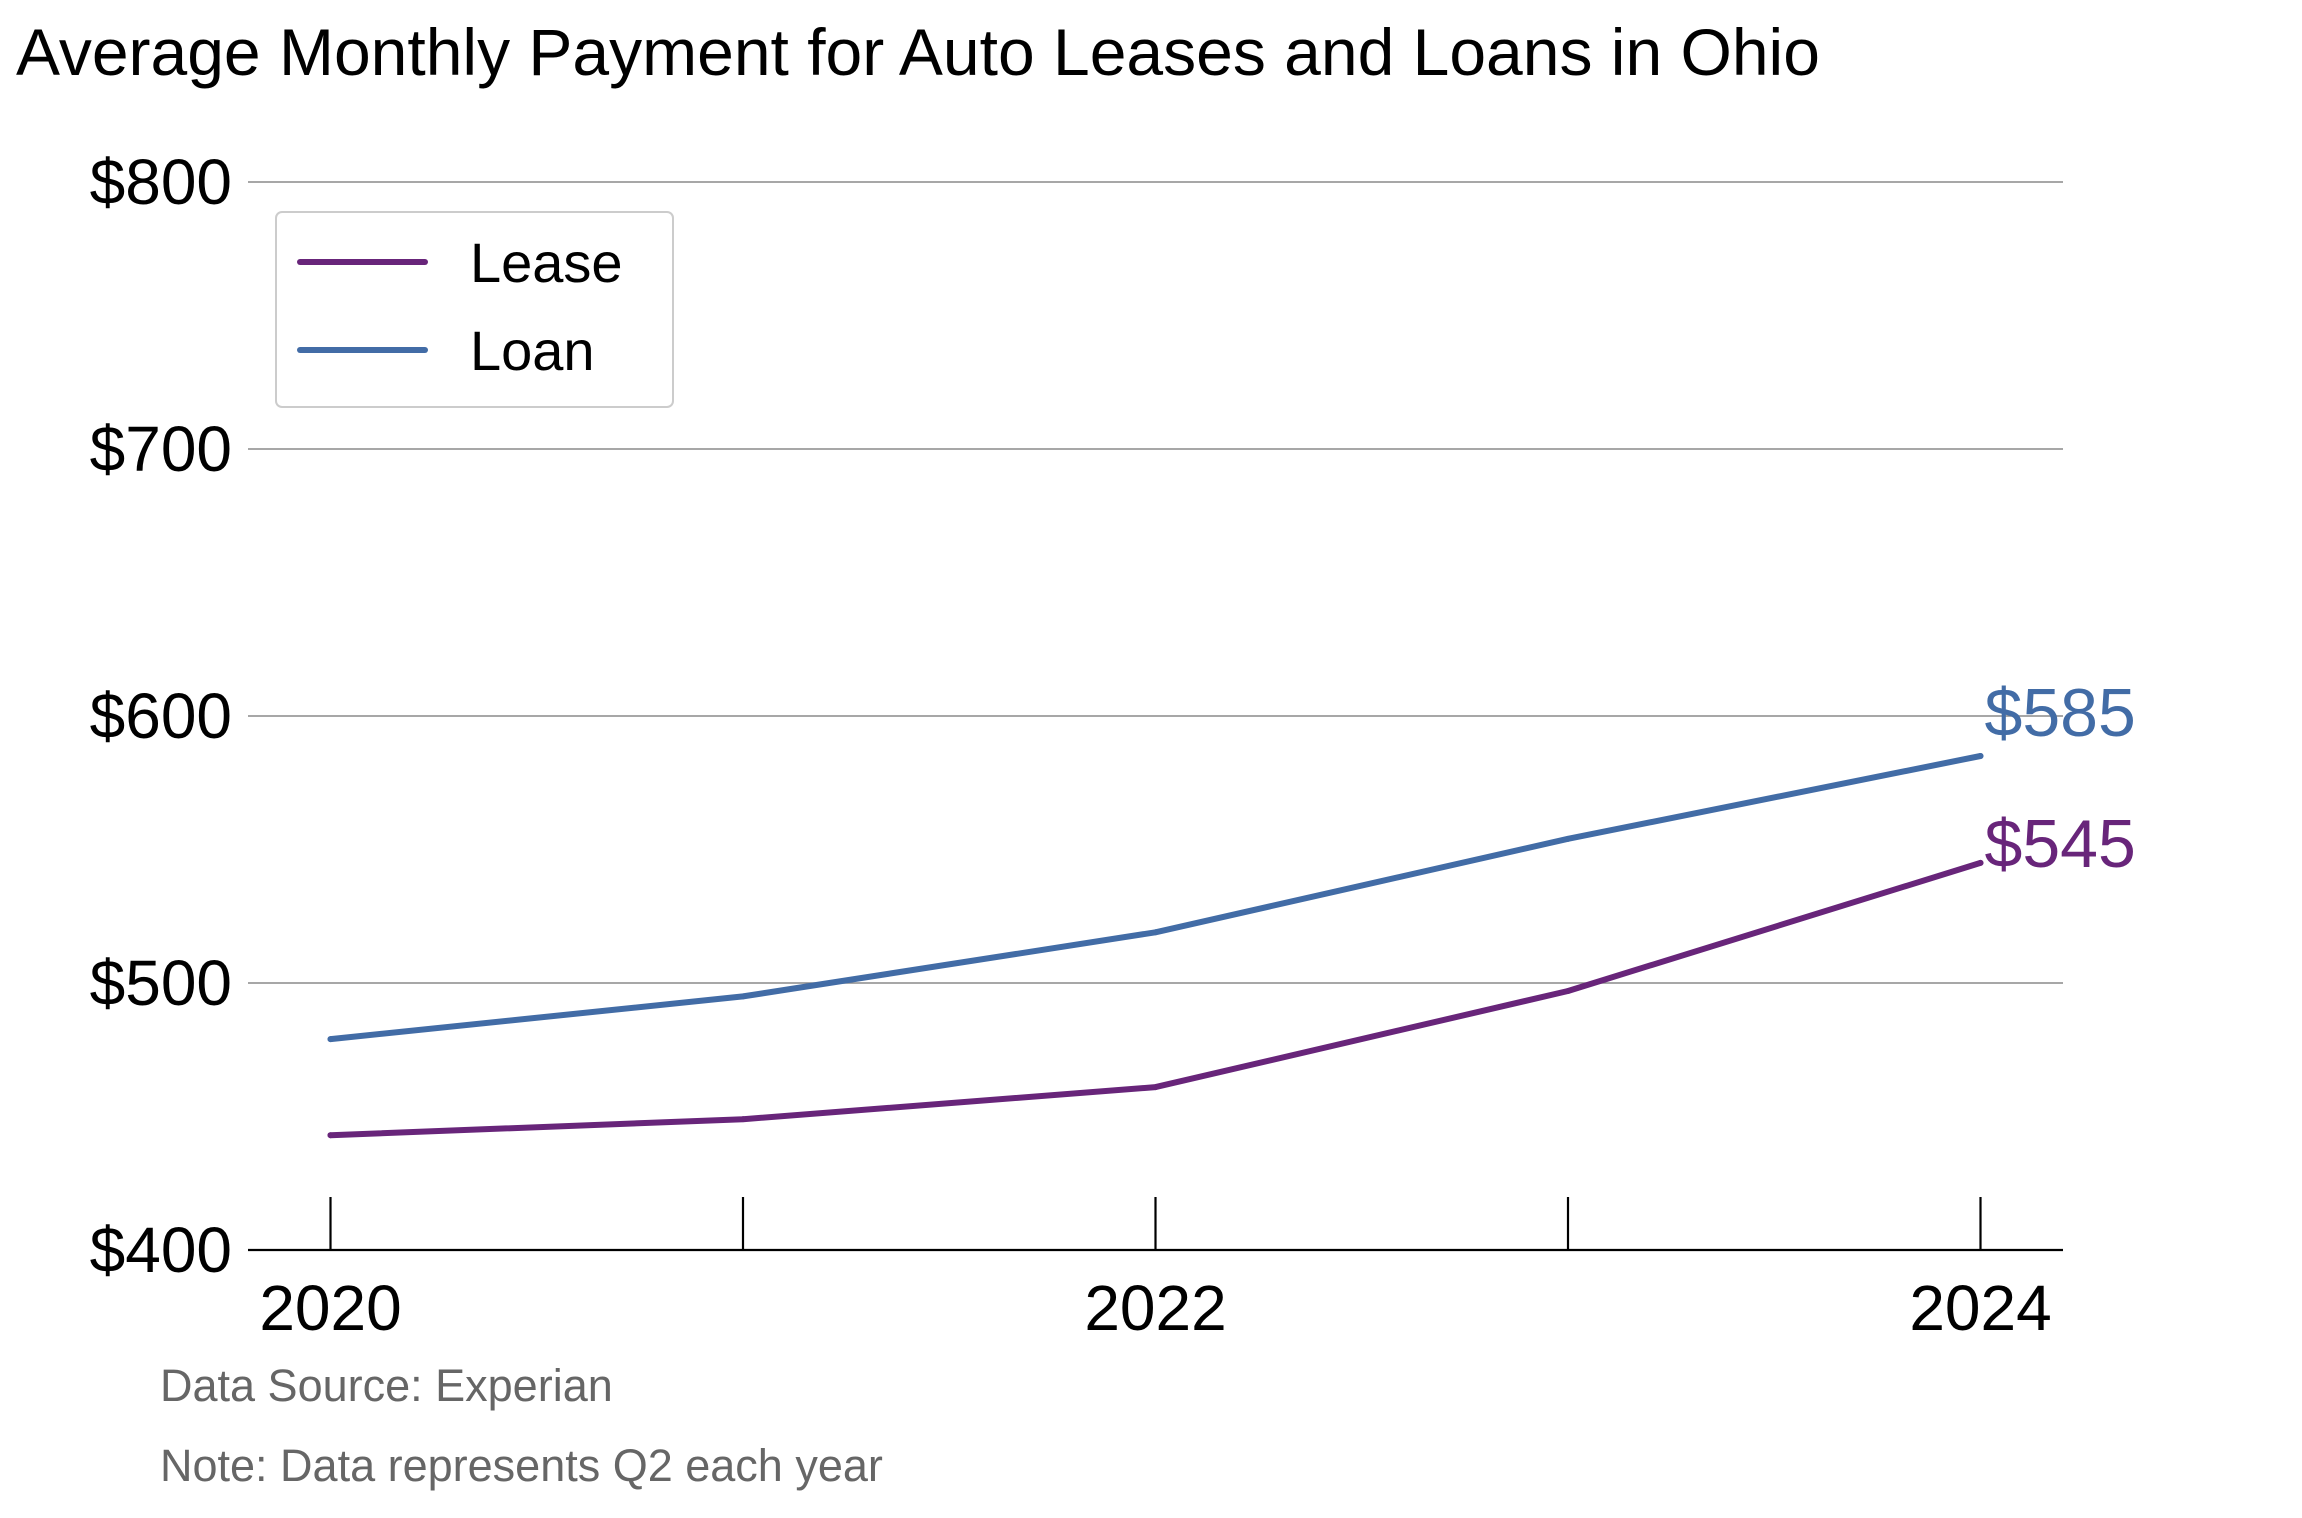  I want to click on y-tick-label: $500, so click(161, 983).